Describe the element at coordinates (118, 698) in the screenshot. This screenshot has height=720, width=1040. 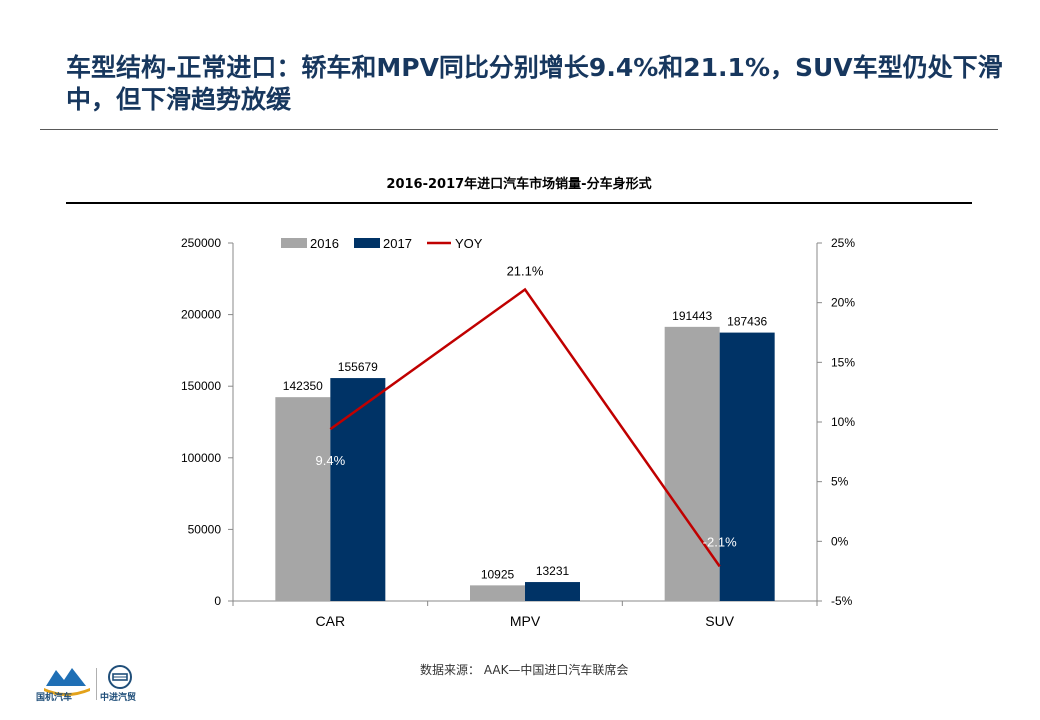
I see `logo-right-label: 中进汽贸` at that location.